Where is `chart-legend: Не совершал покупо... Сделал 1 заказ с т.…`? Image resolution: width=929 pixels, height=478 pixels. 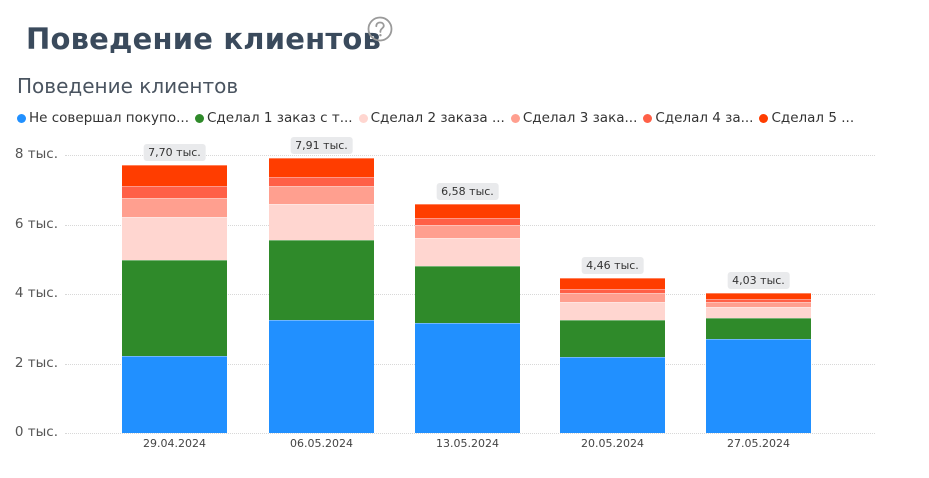
chart-legend: Не совершал покупо... Сделал 1 заказ с т.… is located at coordinates (438, 118).